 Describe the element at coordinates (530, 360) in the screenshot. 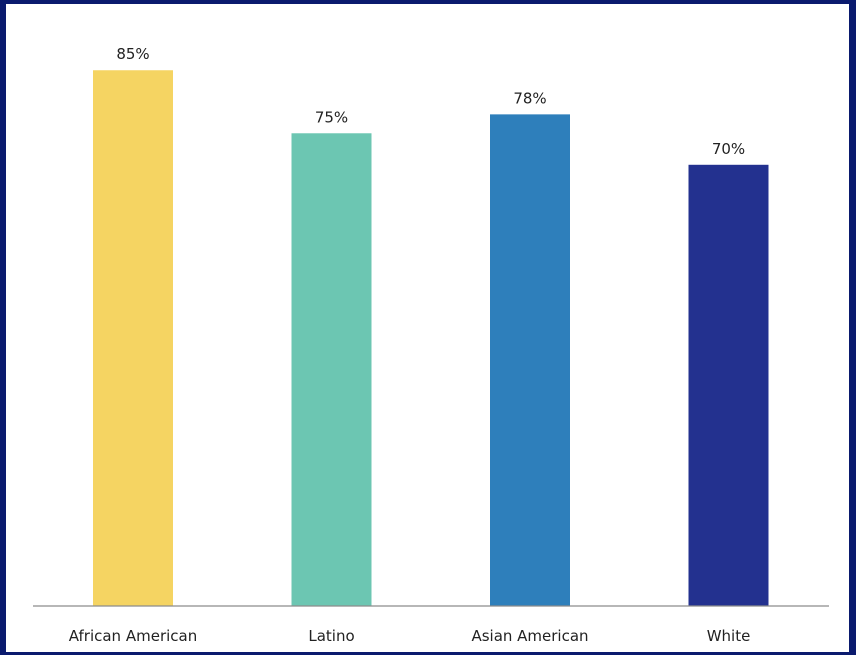

I see `bar-asian-american` at that location.